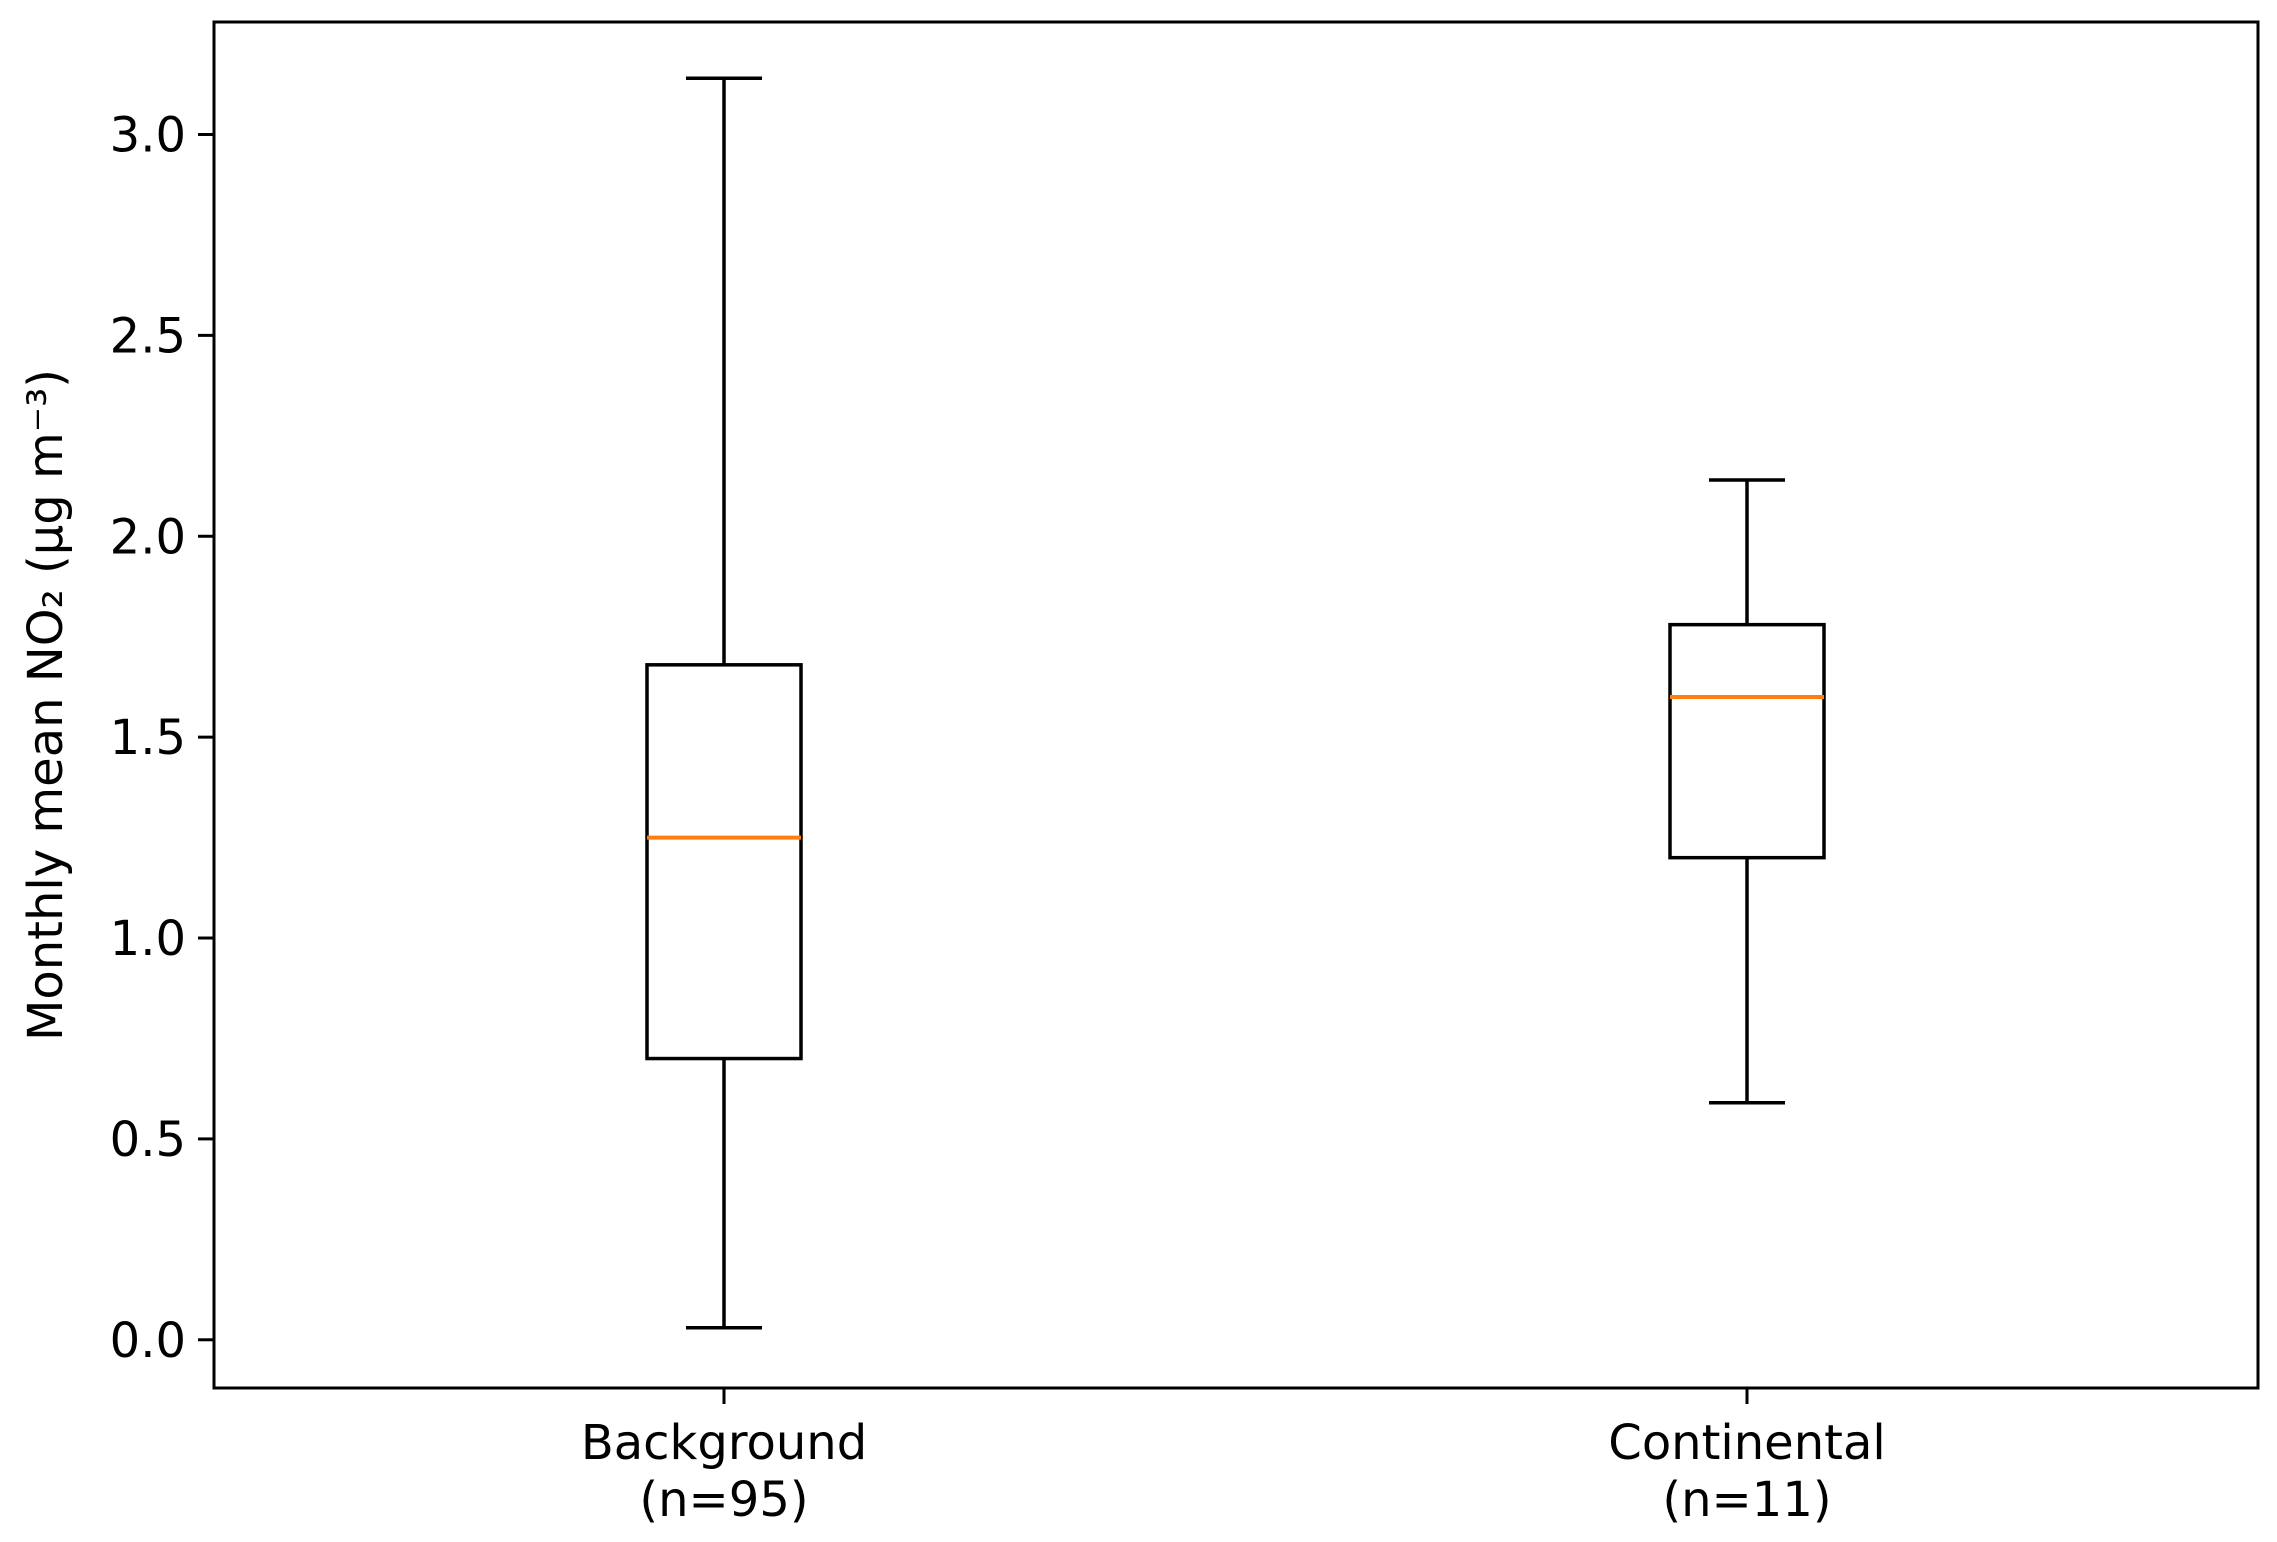  Describe the element at coordinates (1746, 1443) in the screenshot. I see `x-tick-label: Continental` at that location.